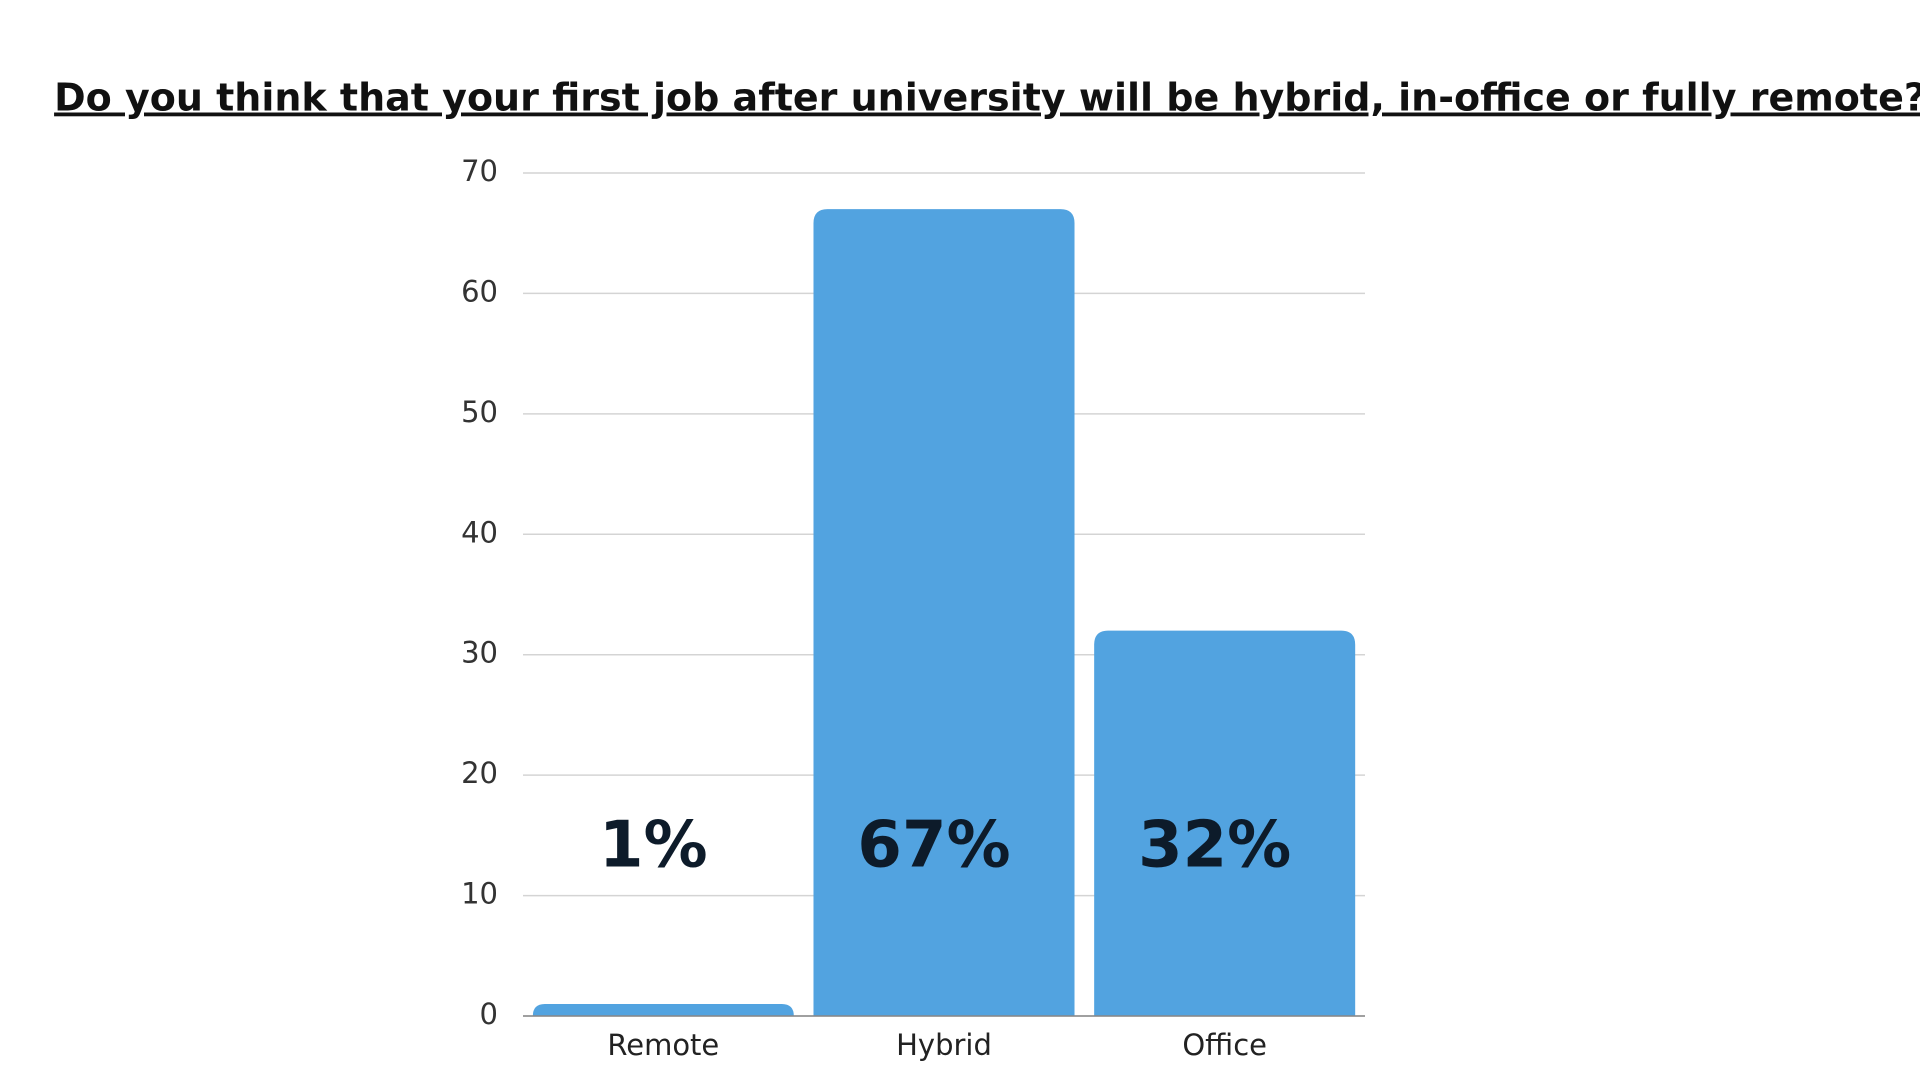 This screenshot has width=1920, height=1080. I want to click on value-label: 32%, so click(1214, 846).